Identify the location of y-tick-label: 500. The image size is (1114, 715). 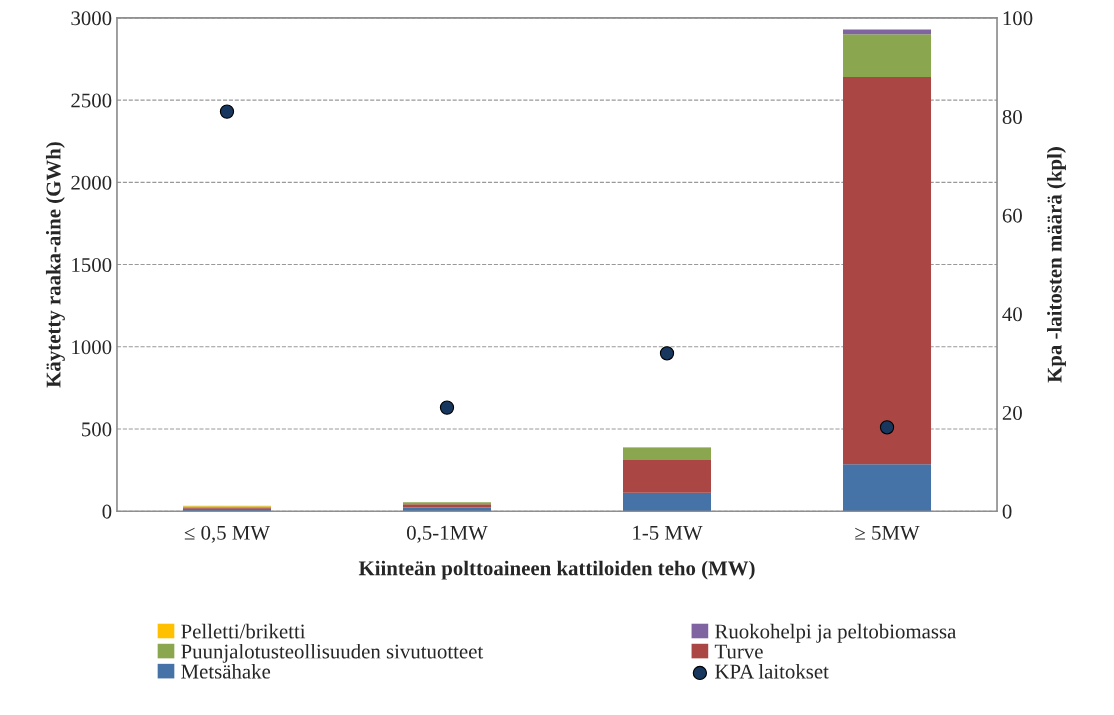
(97, 429).